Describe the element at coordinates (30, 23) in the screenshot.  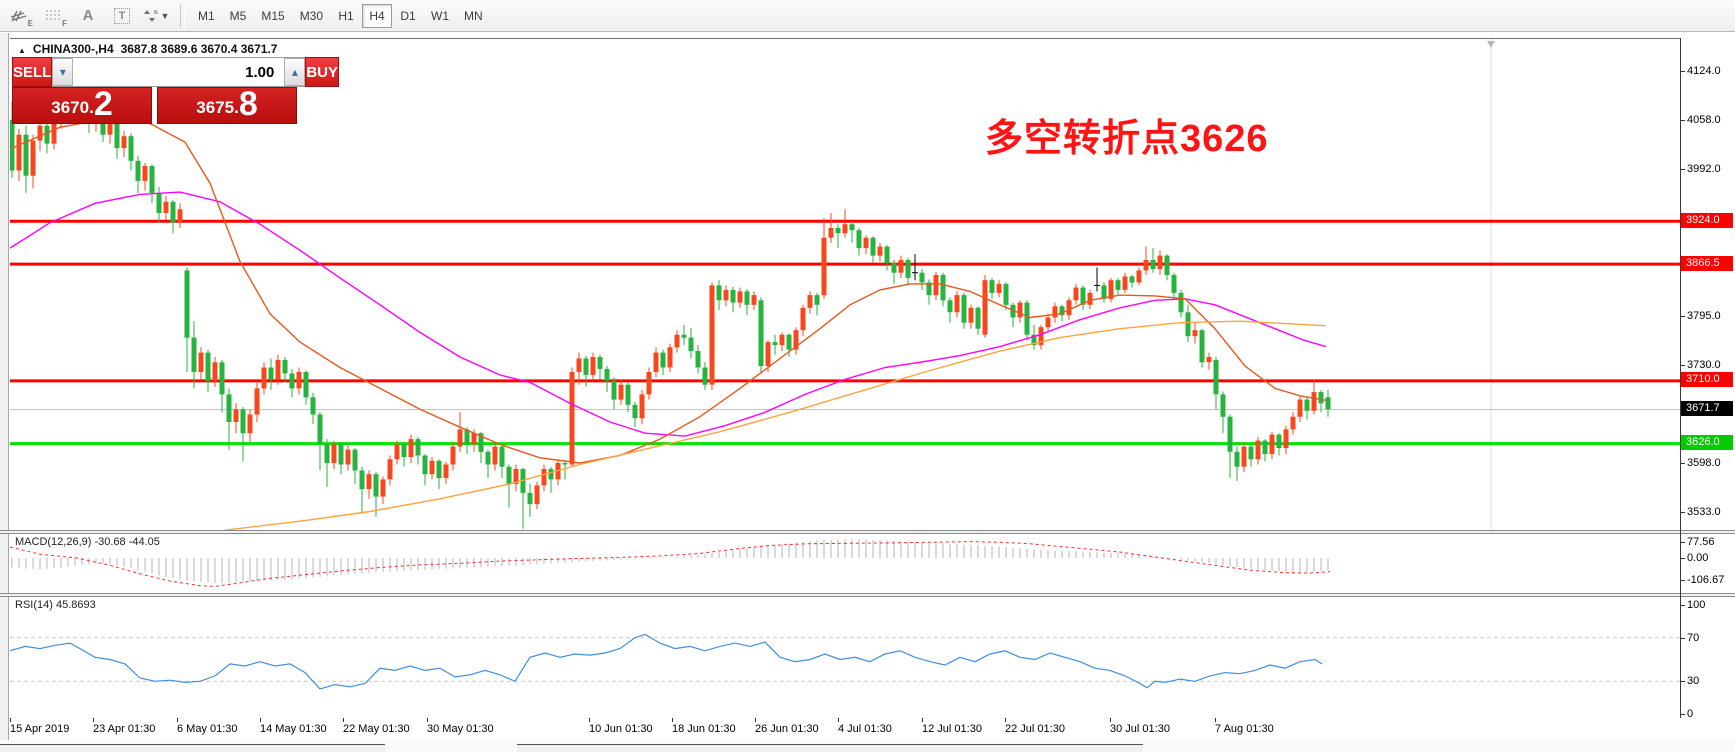
I see `indicators-icon-sub: E` at that location.